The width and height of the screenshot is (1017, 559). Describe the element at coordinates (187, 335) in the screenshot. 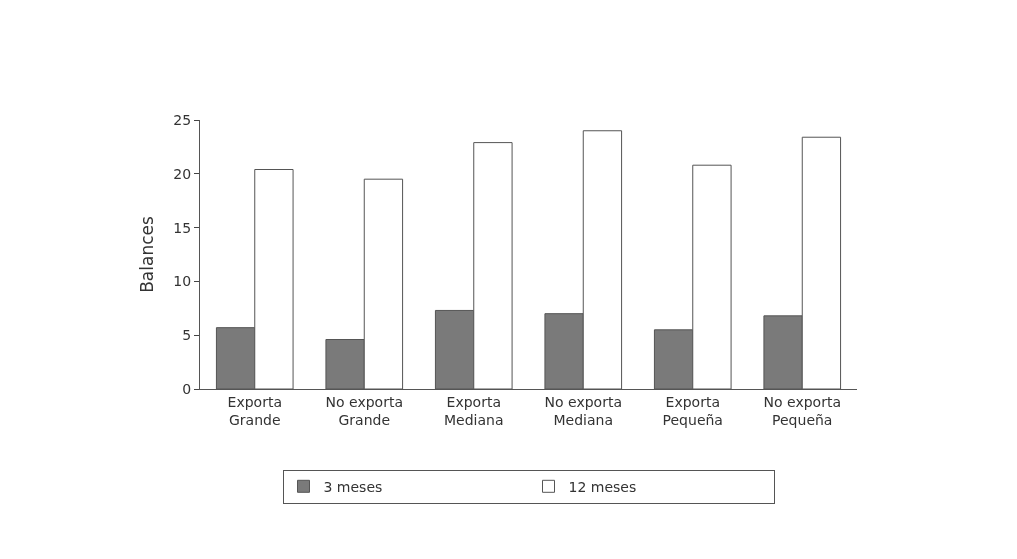

I see `y-tick-label: 5` at that location.